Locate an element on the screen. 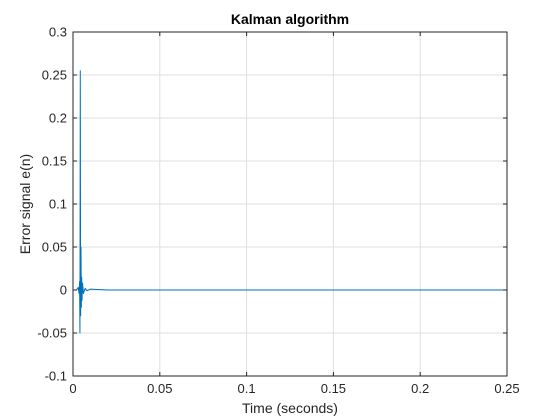 Image resolution: width=560 pixels, height=420 pixels. x-tick-label: 0 is located at coordinates (72, 388).